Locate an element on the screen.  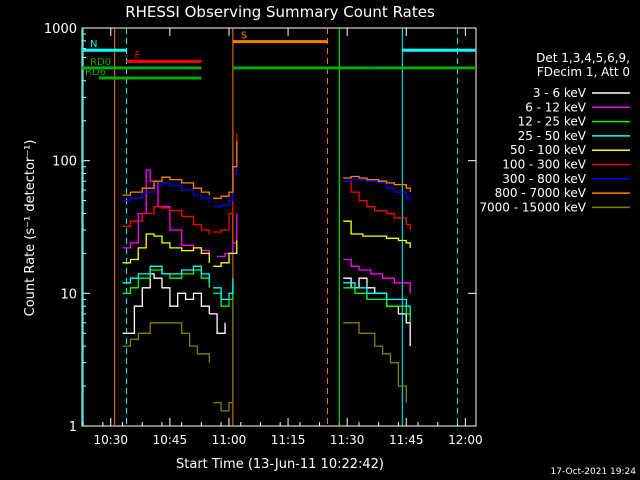
legend-entry-label: 7000 - 15000 keV is located at coordinates (532, 207).